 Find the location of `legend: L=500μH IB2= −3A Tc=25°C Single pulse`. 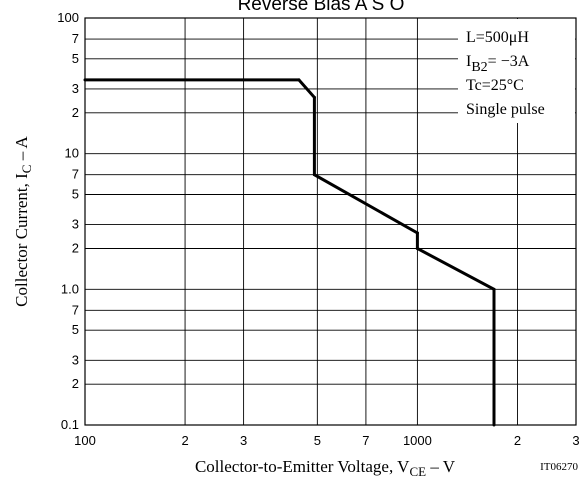

legend: L=500μH IB2= −3A Tc=25°C Single pulse is located at coordinates (505, 73).